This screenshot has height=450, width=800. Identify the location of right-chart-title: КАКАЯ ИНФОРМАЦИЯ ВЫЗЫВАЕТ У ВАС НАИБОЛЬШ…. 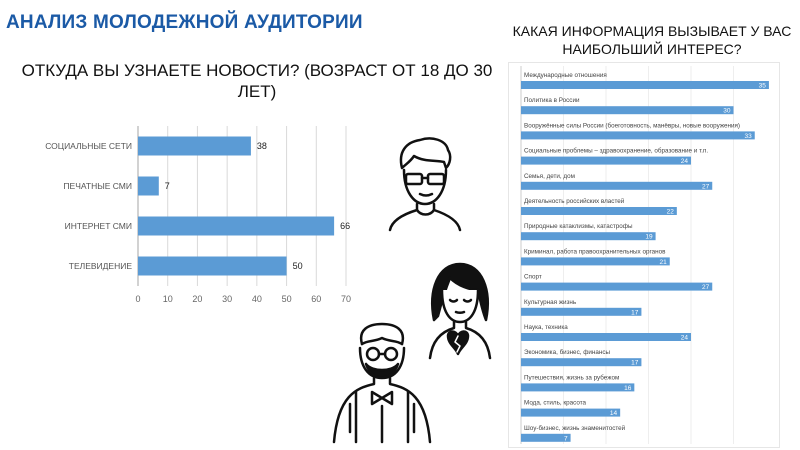
(652, 40).